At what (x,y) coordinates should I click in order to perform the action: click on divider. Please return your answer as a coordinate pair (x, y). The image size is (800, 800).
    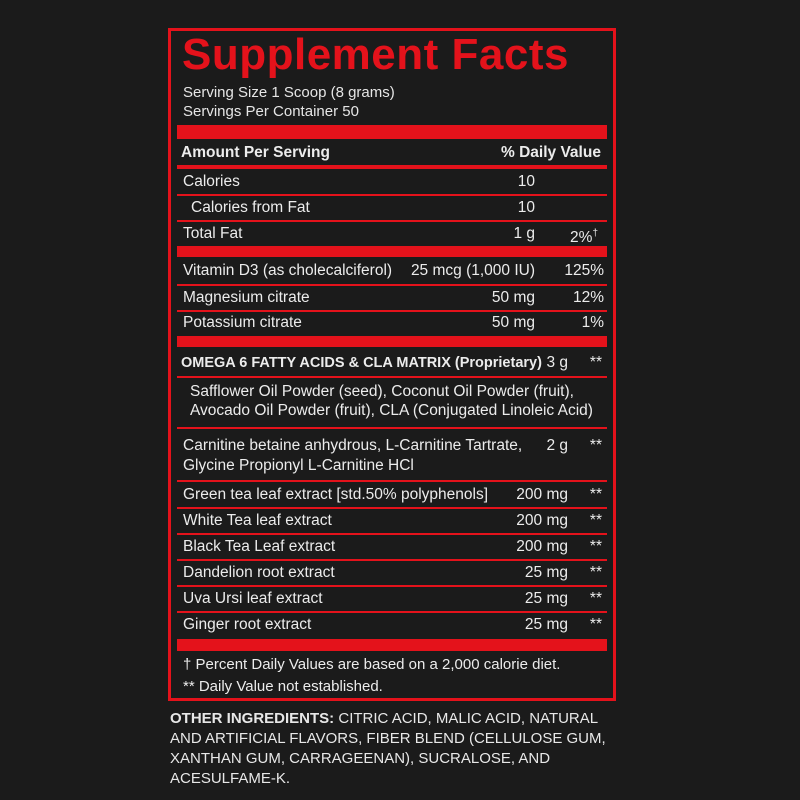
    Looking at the image, I should click on (392, 167).